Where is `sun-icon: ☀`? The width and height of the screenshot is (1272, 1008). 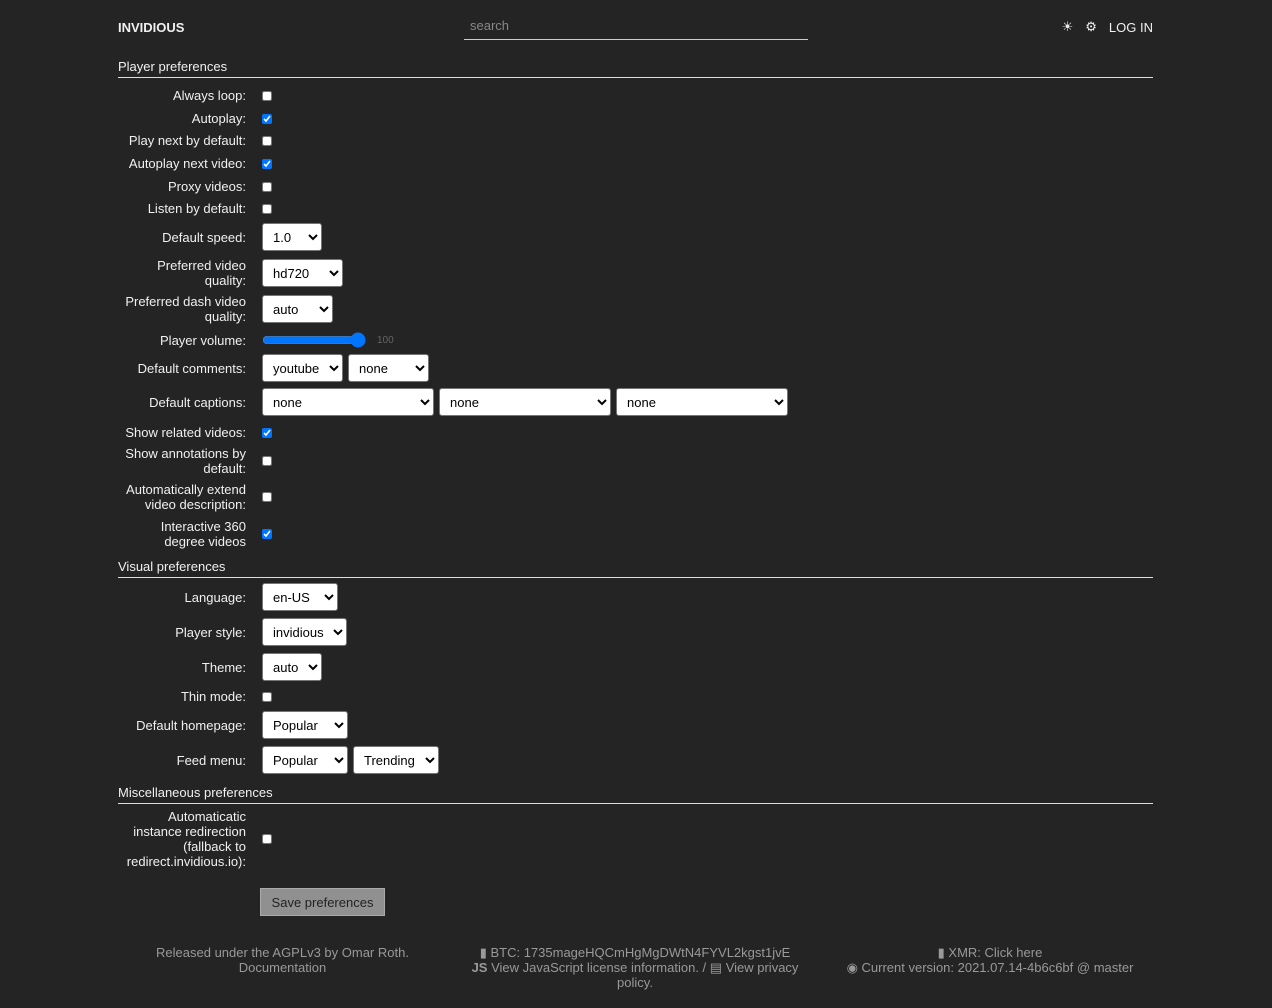
sun-icon: ☀ is located at coordinates (1067, 26).